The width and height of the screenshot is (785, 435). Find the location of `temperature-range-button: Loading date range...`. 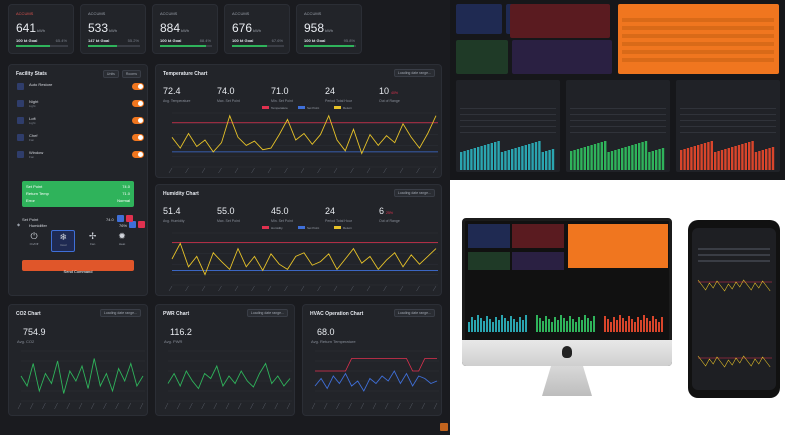

temperature-range-button: Loading date range... is located at coordinates (414, 73).